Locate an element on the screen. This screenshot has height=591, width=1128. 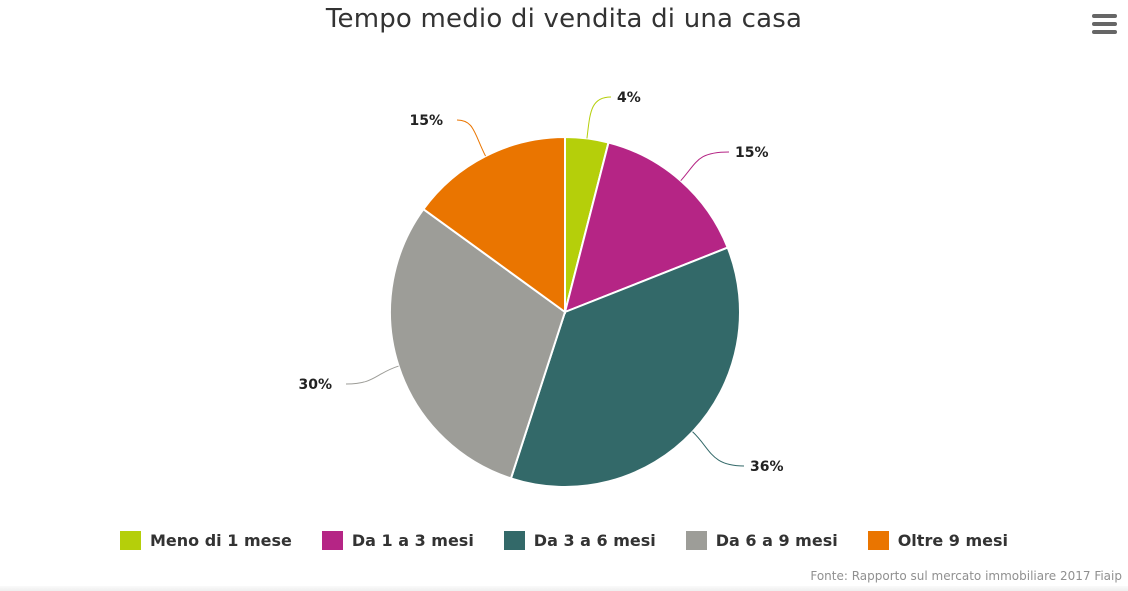
hamburger-menu-icon is located at coordinates (1106, 26).